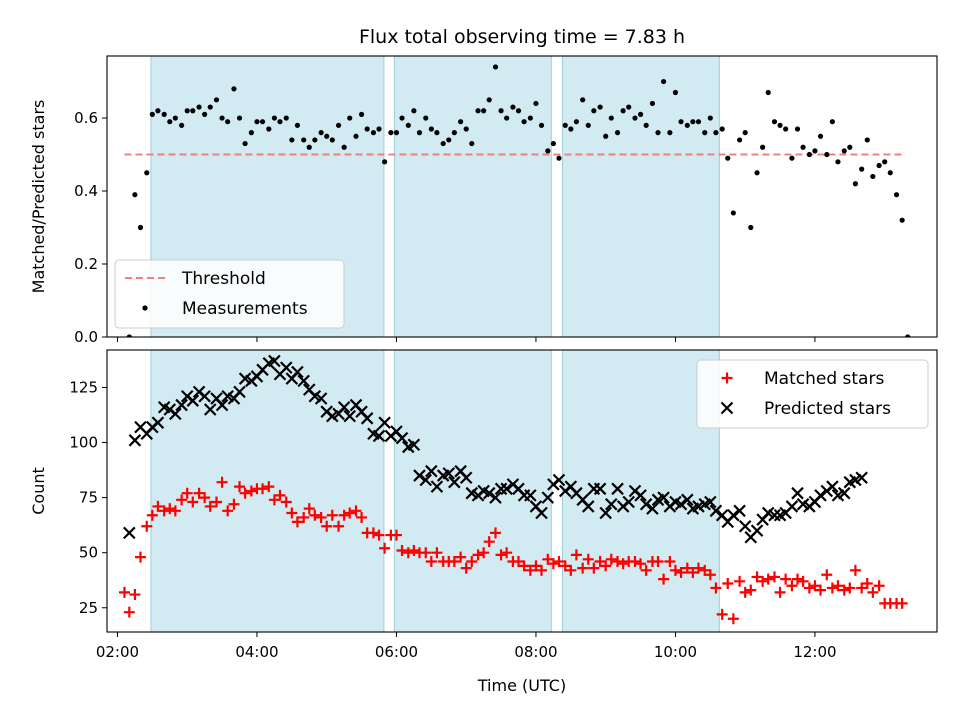 The height and width of the screenshot is (720, 960). What do you see at coordinates (83, 387) in the screenshot?
I see `y-tick-label: 125` at bounding box center [83, 387].